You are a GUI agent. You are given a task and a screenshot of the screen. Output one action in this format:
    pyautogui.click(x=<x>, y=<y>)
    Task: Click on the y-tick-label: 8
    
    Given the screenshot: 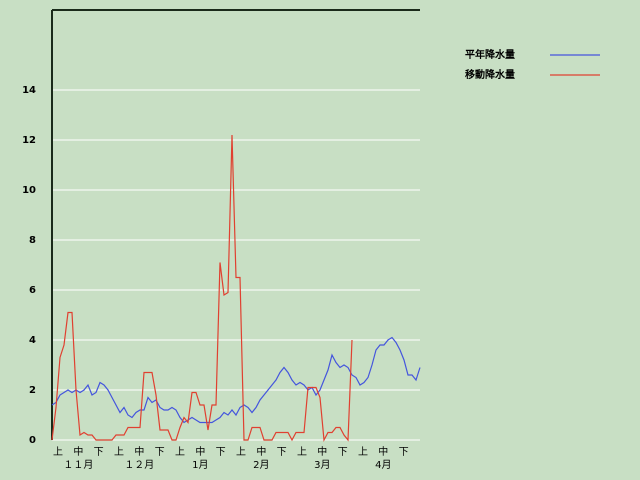 What is the action you would take?
    pyautogui.click(x=32, y=240)
    